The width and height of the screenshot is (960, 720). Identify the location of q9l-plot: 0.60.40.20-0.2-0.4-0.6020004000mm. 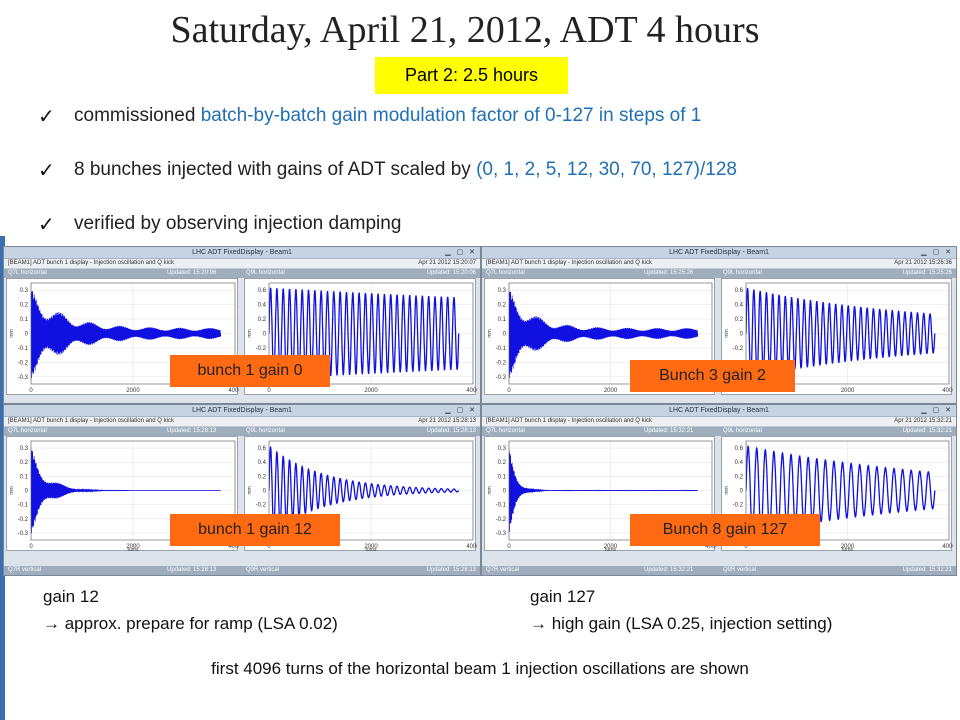
(837, 336).